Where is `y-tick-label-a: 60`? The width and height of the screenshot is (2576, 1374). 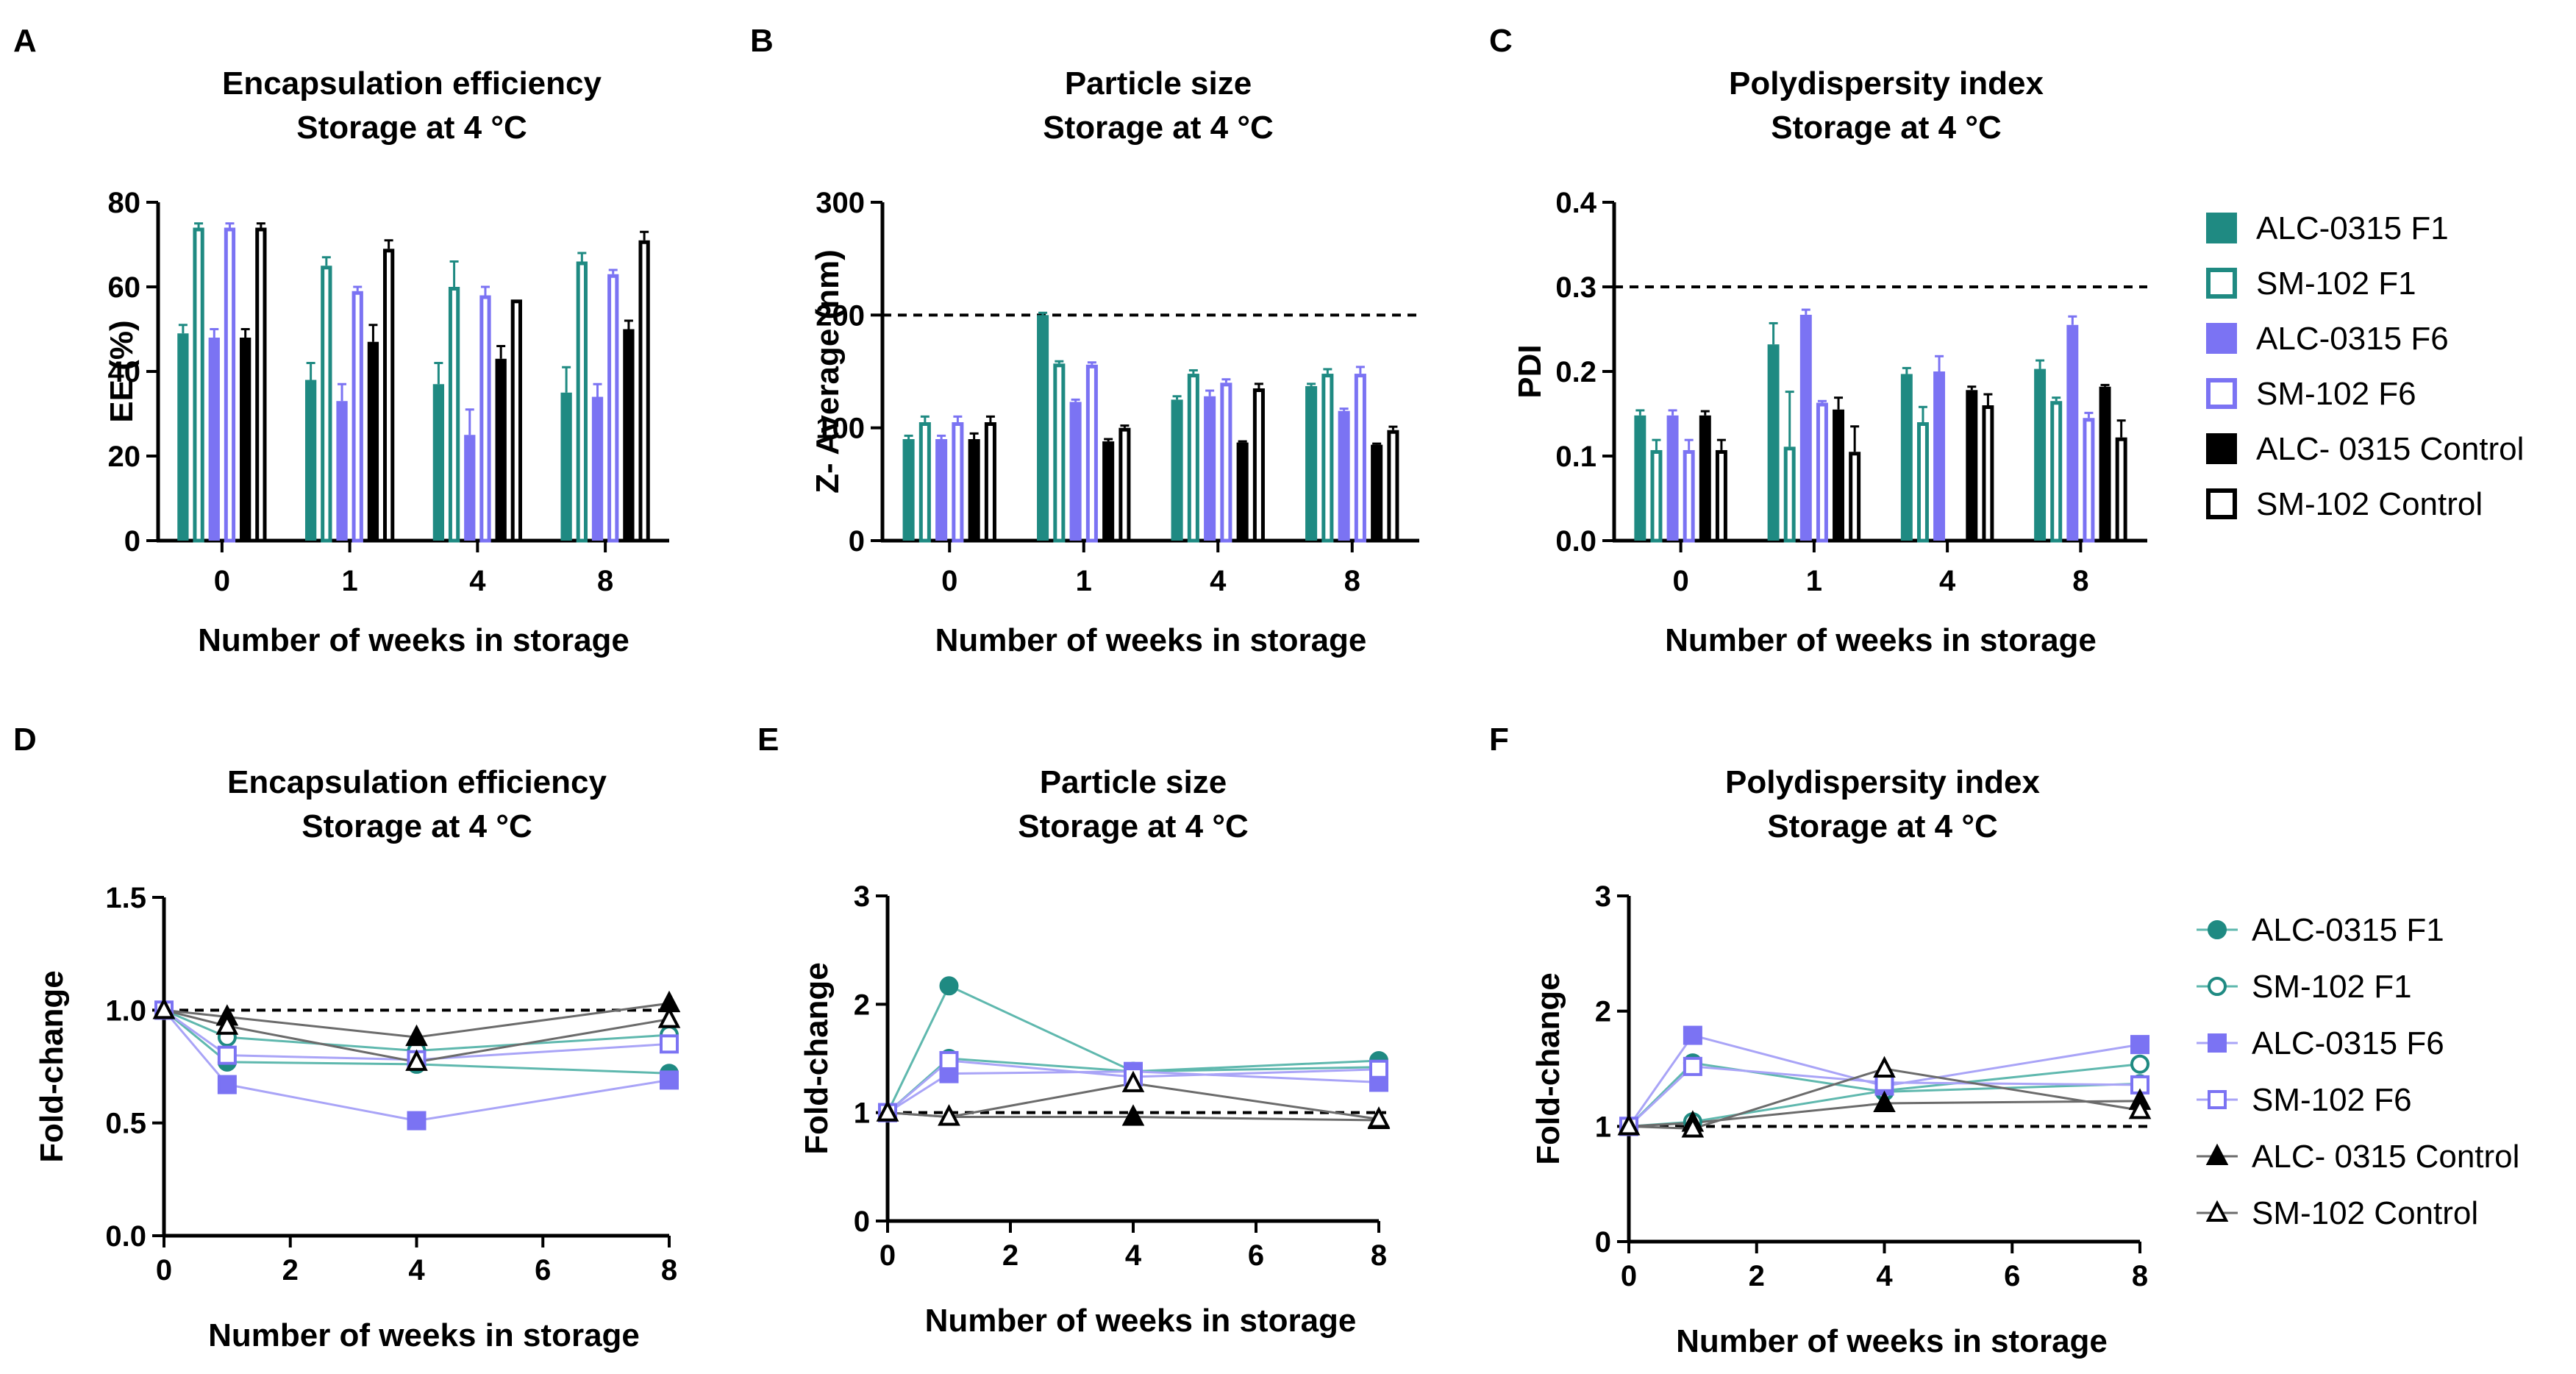
y-tick-label-a: 60 is located at coordinates (124, 287).